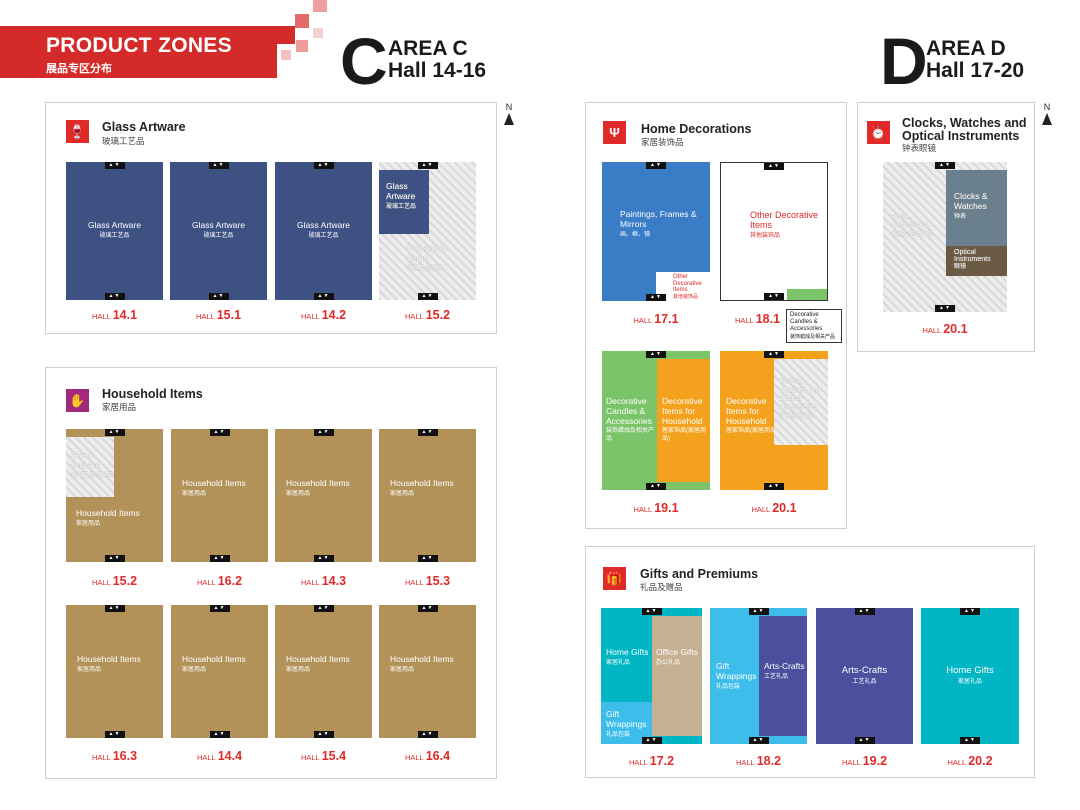 The width and height of the screenshot is (1080, 810). Describe the element at coordinates (976, 208) in the screenshot. I see `zone-clocks-watches: Clocks & Watches 钟表` at that location.